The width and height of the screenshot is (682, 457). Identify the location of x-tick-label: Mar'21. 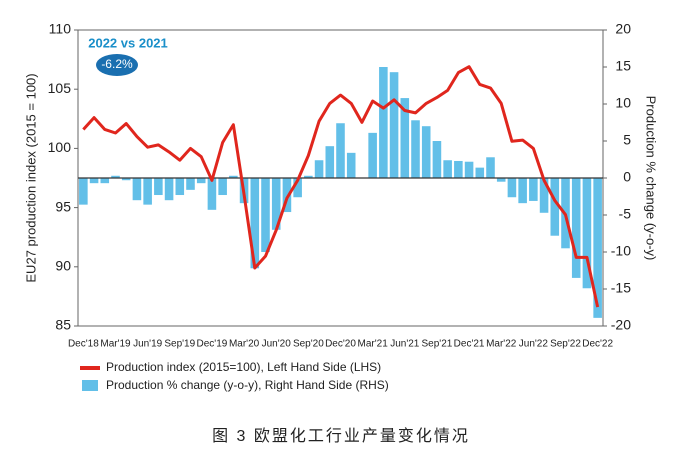
(373, 344).